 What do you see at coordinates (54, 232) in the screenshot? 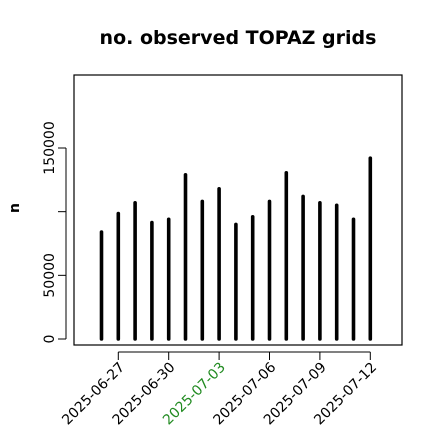
I see `y-axis: 0 50000 150000` at bounding box center [54, 232].